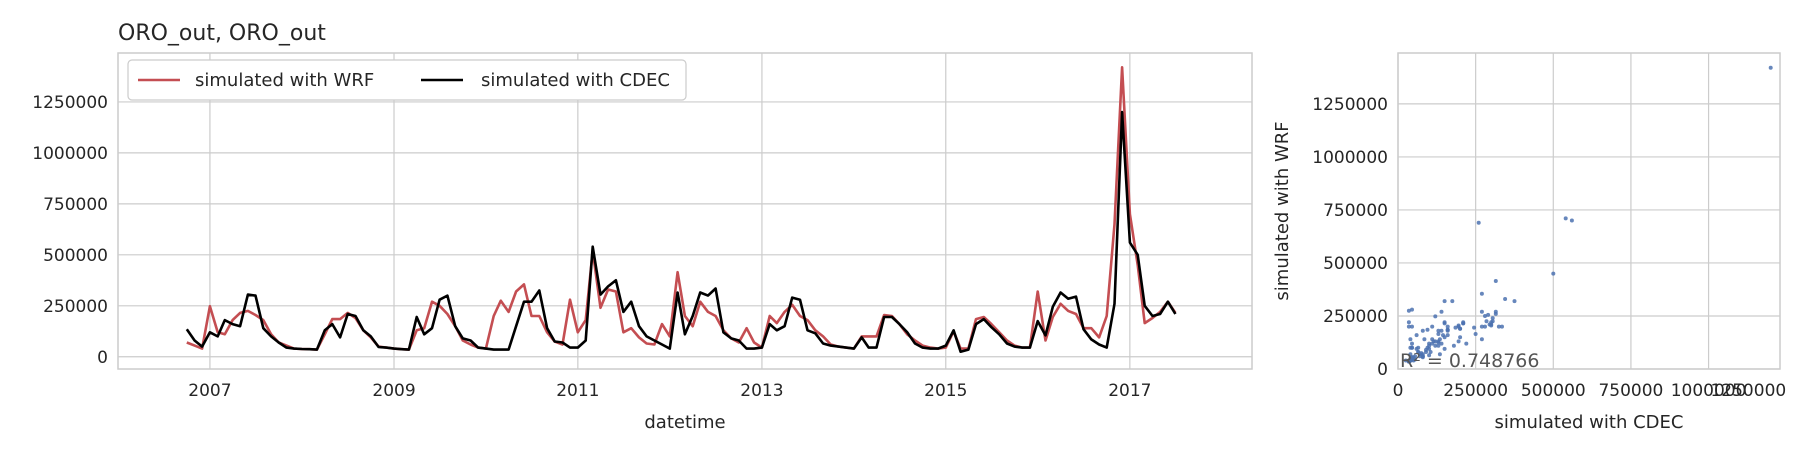 This screenshot has height=450, width=1800. Describe the element at coordinates (761, 391) in the screenshot. I see `timeseries-x-tick-label: 2013` at that location.